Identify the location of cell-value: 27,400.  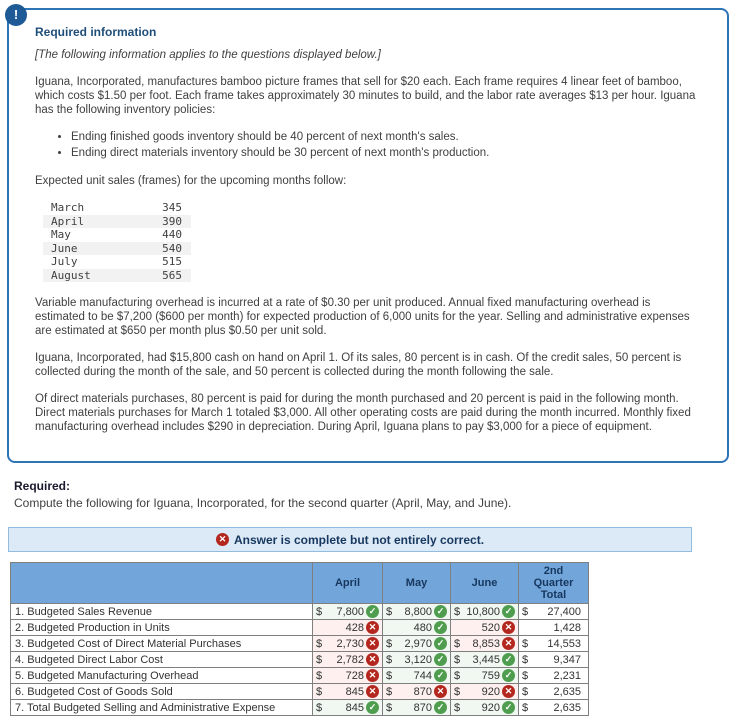
(564, 611).